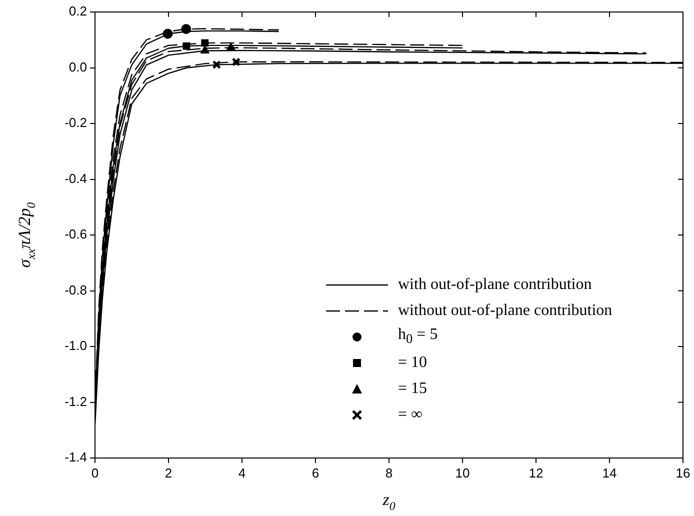 The image size is (694, 516). Describe the element at coordinates (418, 337) in the screenshot. I see `legend-label: h$_{0}$ = 5` at that location.